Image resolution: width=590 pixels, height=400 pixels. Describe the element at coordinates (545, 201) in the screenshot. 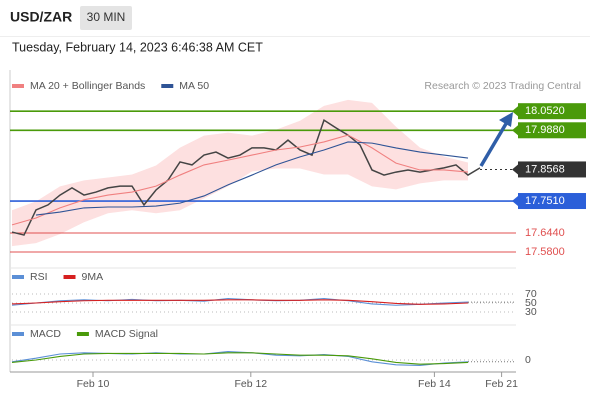

I see `level-label: 17.7510` at that location.